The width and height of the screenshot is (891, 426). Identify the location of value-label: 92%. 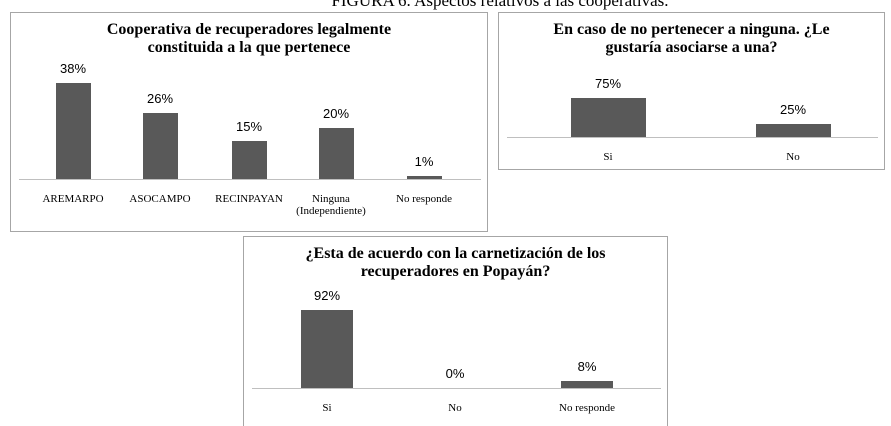
(327, 295).